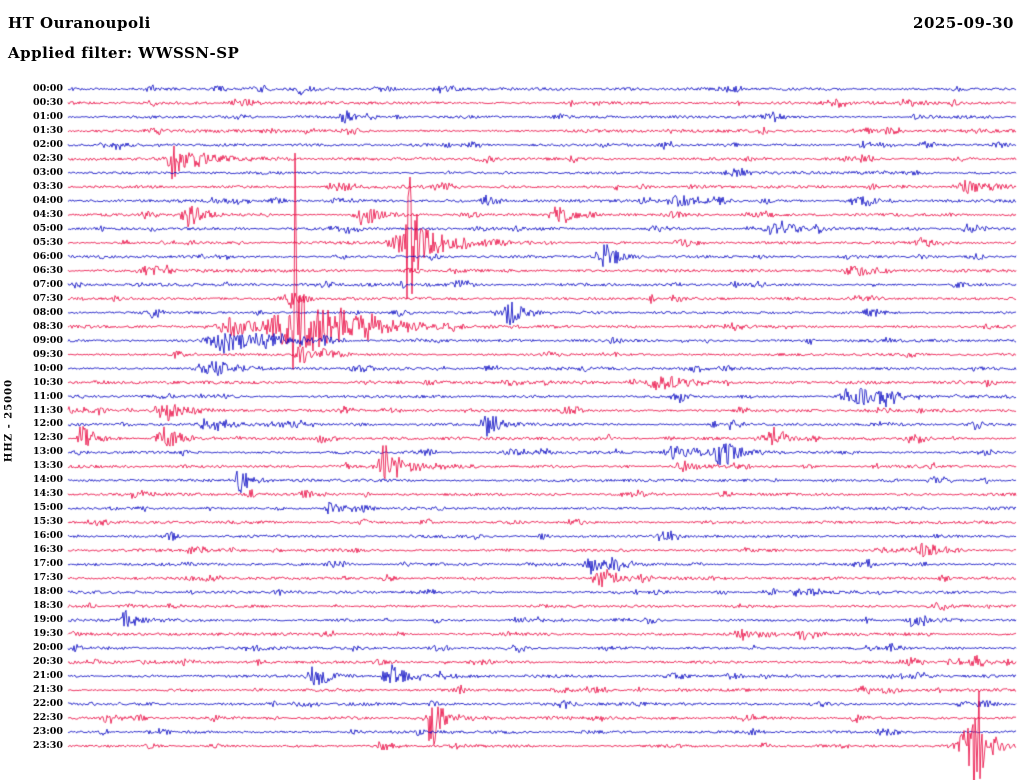  Describe the element at coordinates (48, 186) in the screenshot. I see `time-label: 03:30` at that location.